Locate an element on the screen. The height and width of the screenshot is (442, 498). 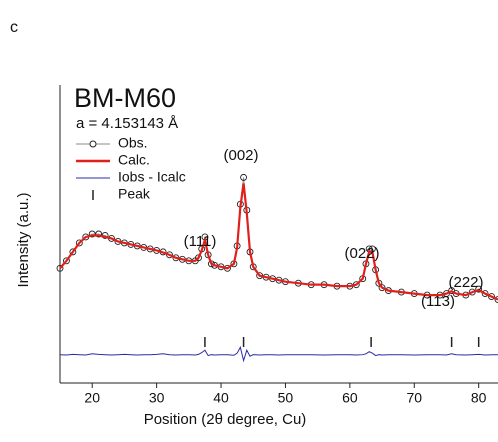
x-tick-label: 80 is located at coordinates (479, 398).